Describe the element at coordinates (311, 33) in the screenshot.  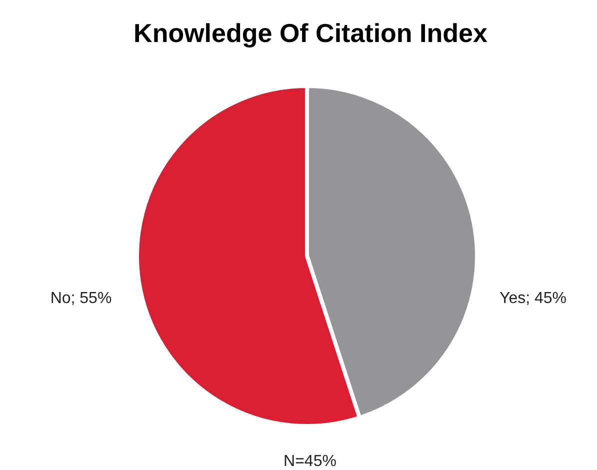
I see `chart-title: Knowledge Of Citation Index` at that location.